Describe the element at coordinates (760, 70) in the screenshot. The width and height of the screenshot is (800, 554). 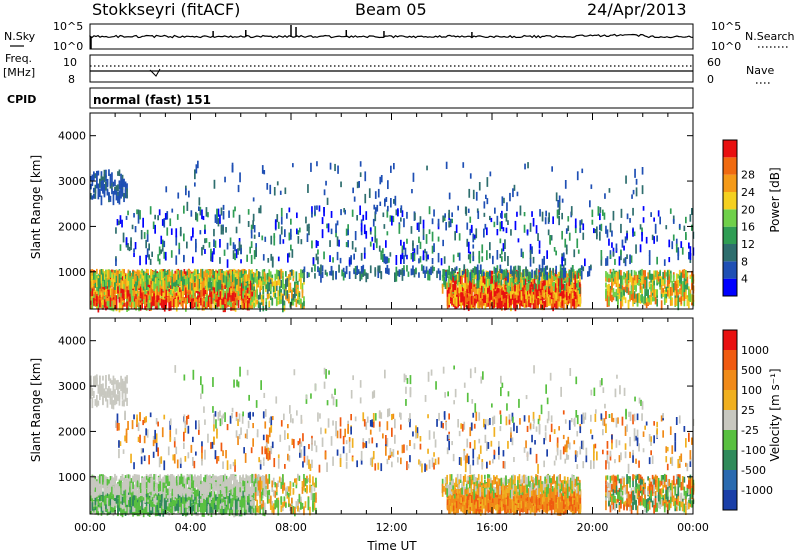
I see `nave-label: Nave` at that location.